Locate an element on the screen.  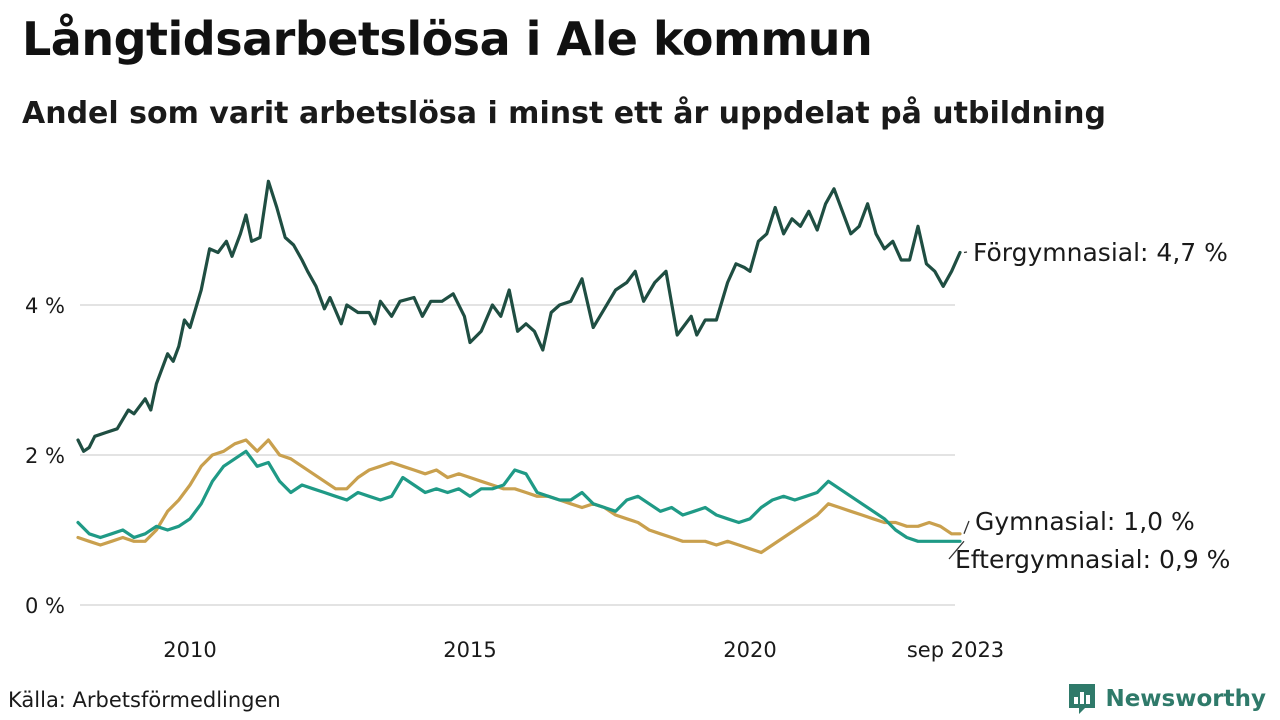
chart-title: Långtidsarbetslösa i Ale kommun is located at coordinates (447, 39).